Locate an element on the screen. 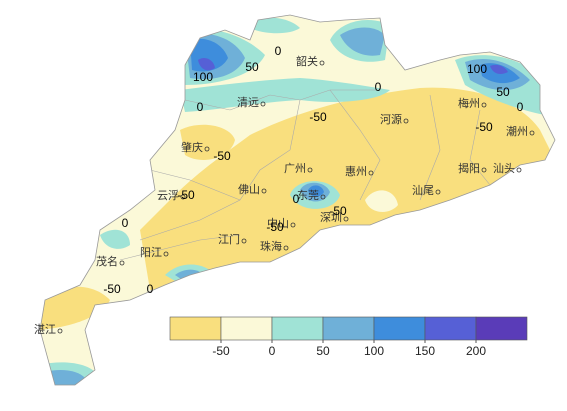 This screenshot has height=411, width=567. legend-tick-label: -50 is located at coordinates (221, 351).